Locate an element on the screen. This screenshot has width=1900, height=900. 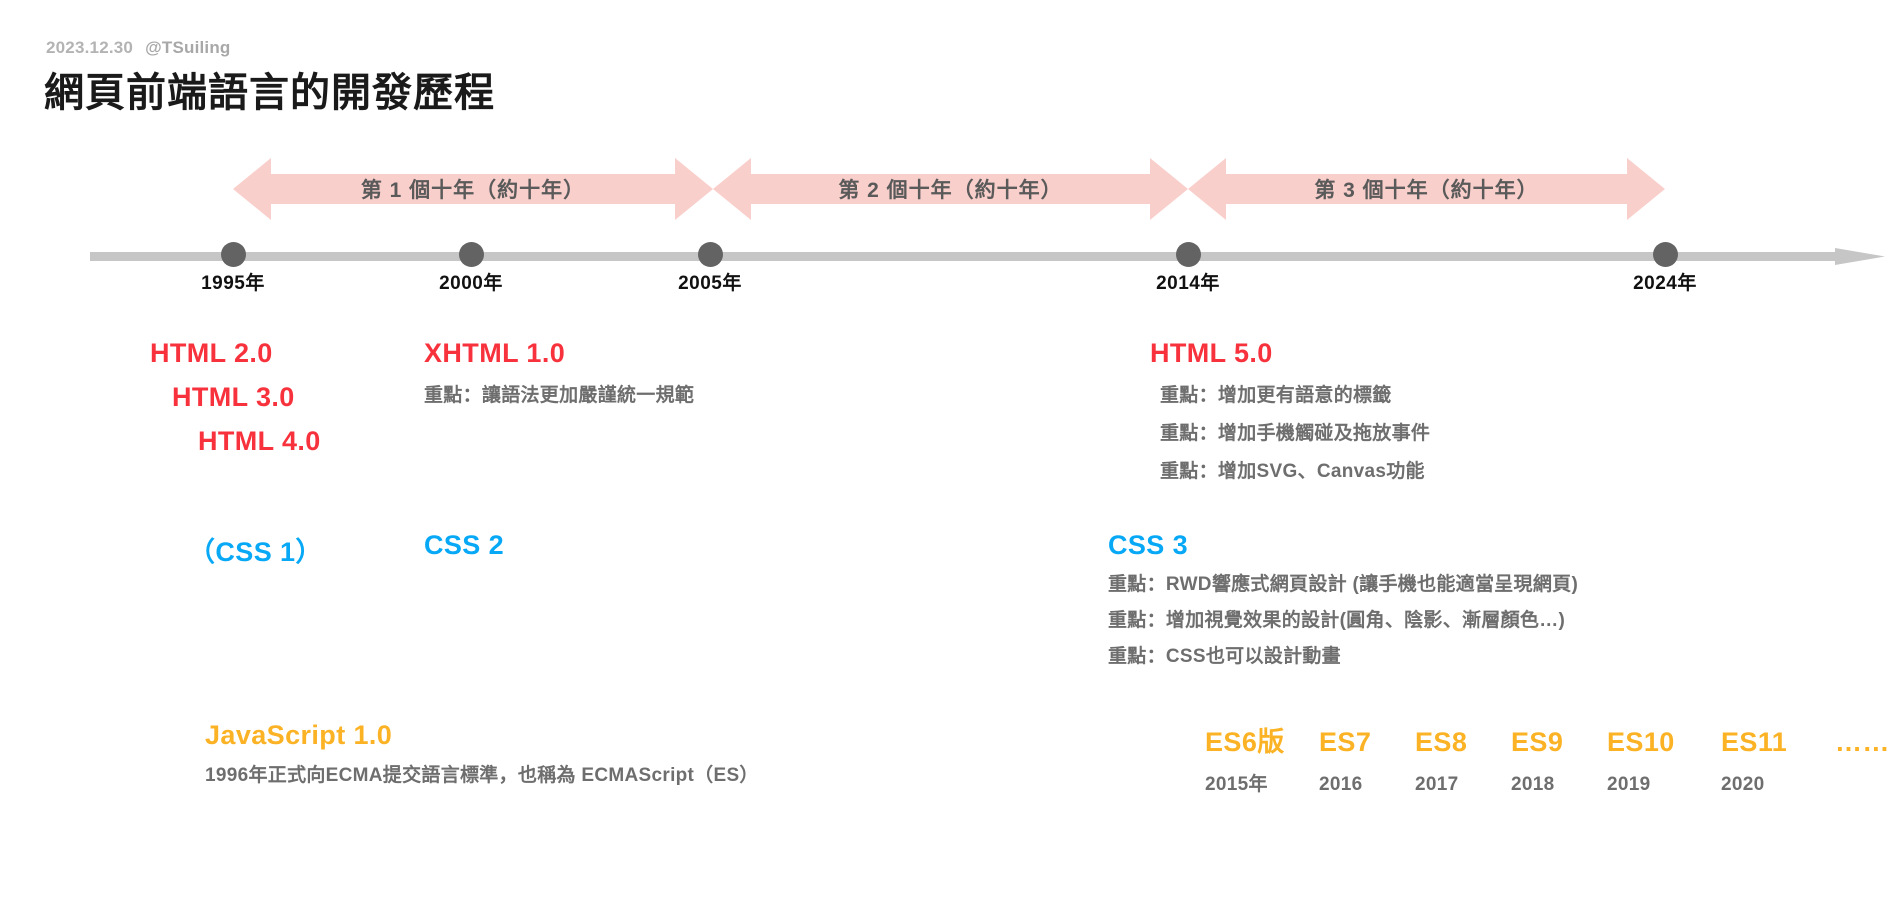
html-2-label: HTML 2.0 is located at coordinates (211, 353).